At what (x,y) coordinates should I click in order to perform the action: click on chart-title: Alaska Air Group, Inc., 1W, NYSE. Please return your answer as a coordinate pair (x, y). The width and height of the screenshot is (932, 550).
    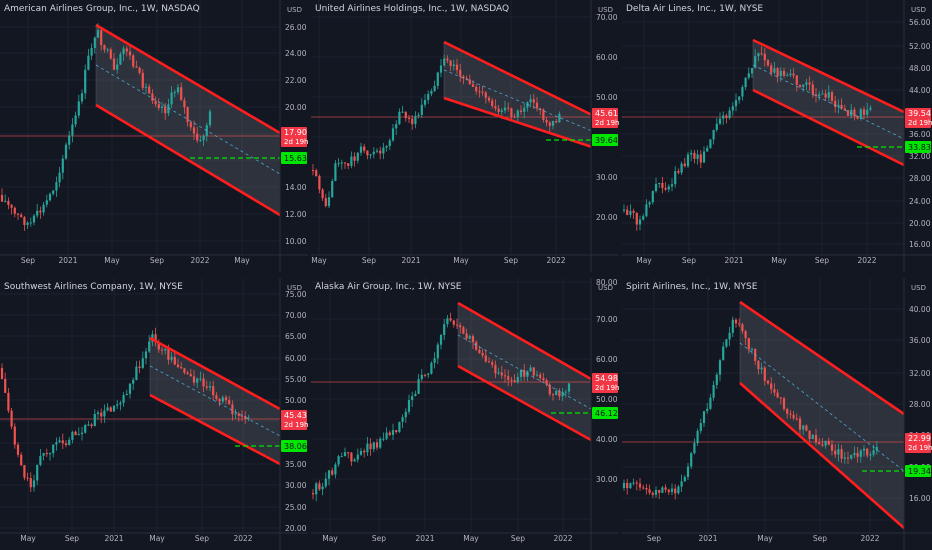
    Looking at the image, I should click on (388, 287).